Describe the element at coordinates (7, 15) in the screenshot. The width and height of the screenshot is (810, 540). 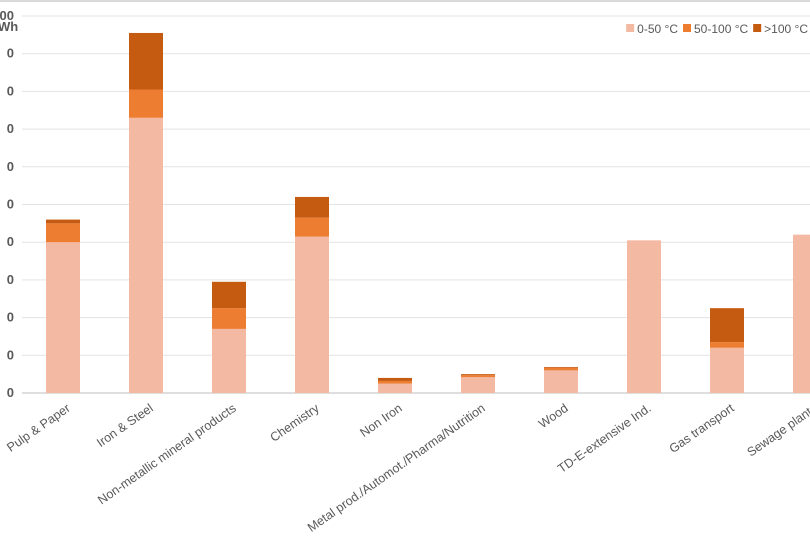
I see `y-tick-label: 00` at that location.